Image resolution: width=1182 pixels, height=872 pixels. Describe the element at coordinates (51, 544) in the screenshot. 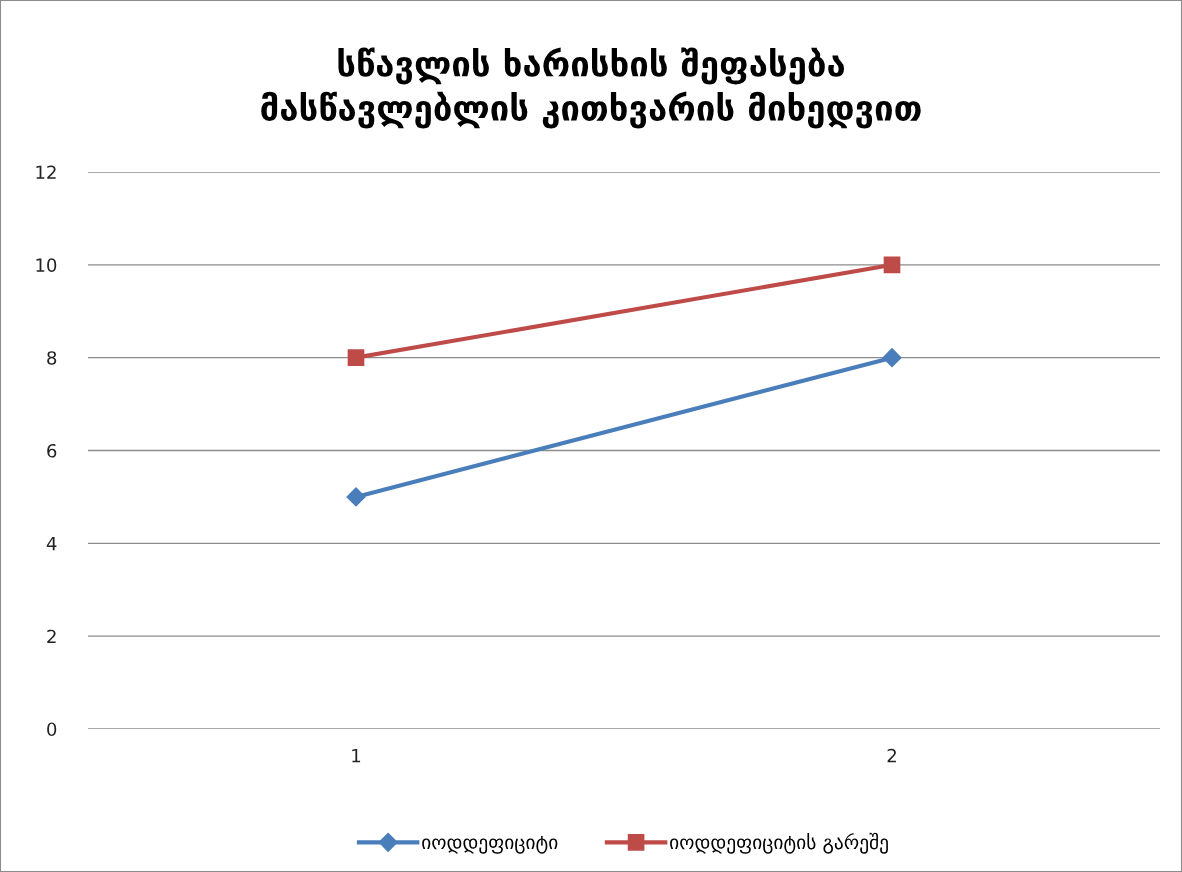

I see `y-tick-label: 4` at that location.